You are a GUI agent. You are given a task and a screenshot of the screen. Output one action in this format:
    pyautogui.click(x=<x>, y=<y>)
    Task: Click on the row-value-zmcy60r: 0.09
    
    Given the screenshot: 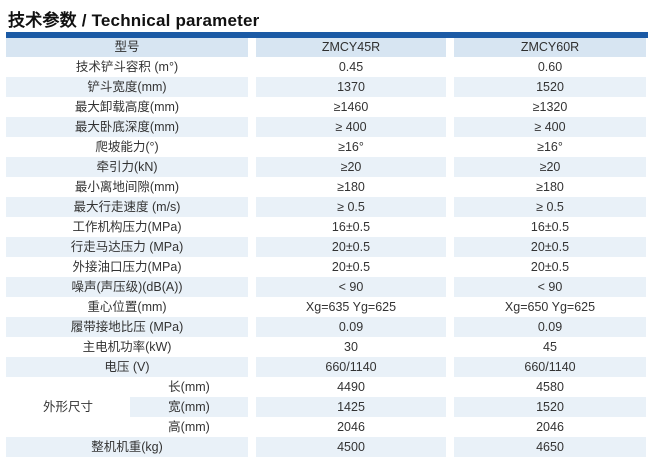 What is the action you would take?
    pyautogui.click(x=550, y=327)
    